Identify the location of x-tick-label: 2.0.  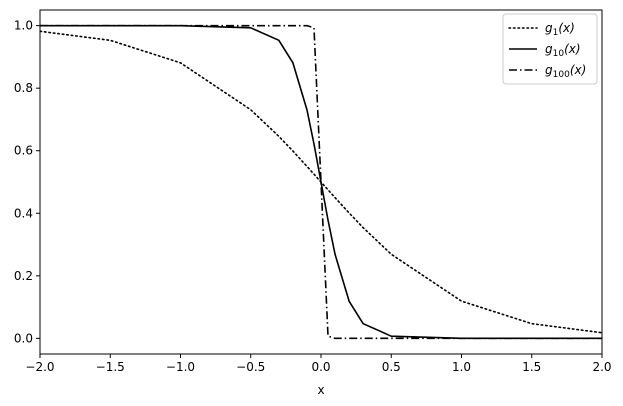
(601, 367).